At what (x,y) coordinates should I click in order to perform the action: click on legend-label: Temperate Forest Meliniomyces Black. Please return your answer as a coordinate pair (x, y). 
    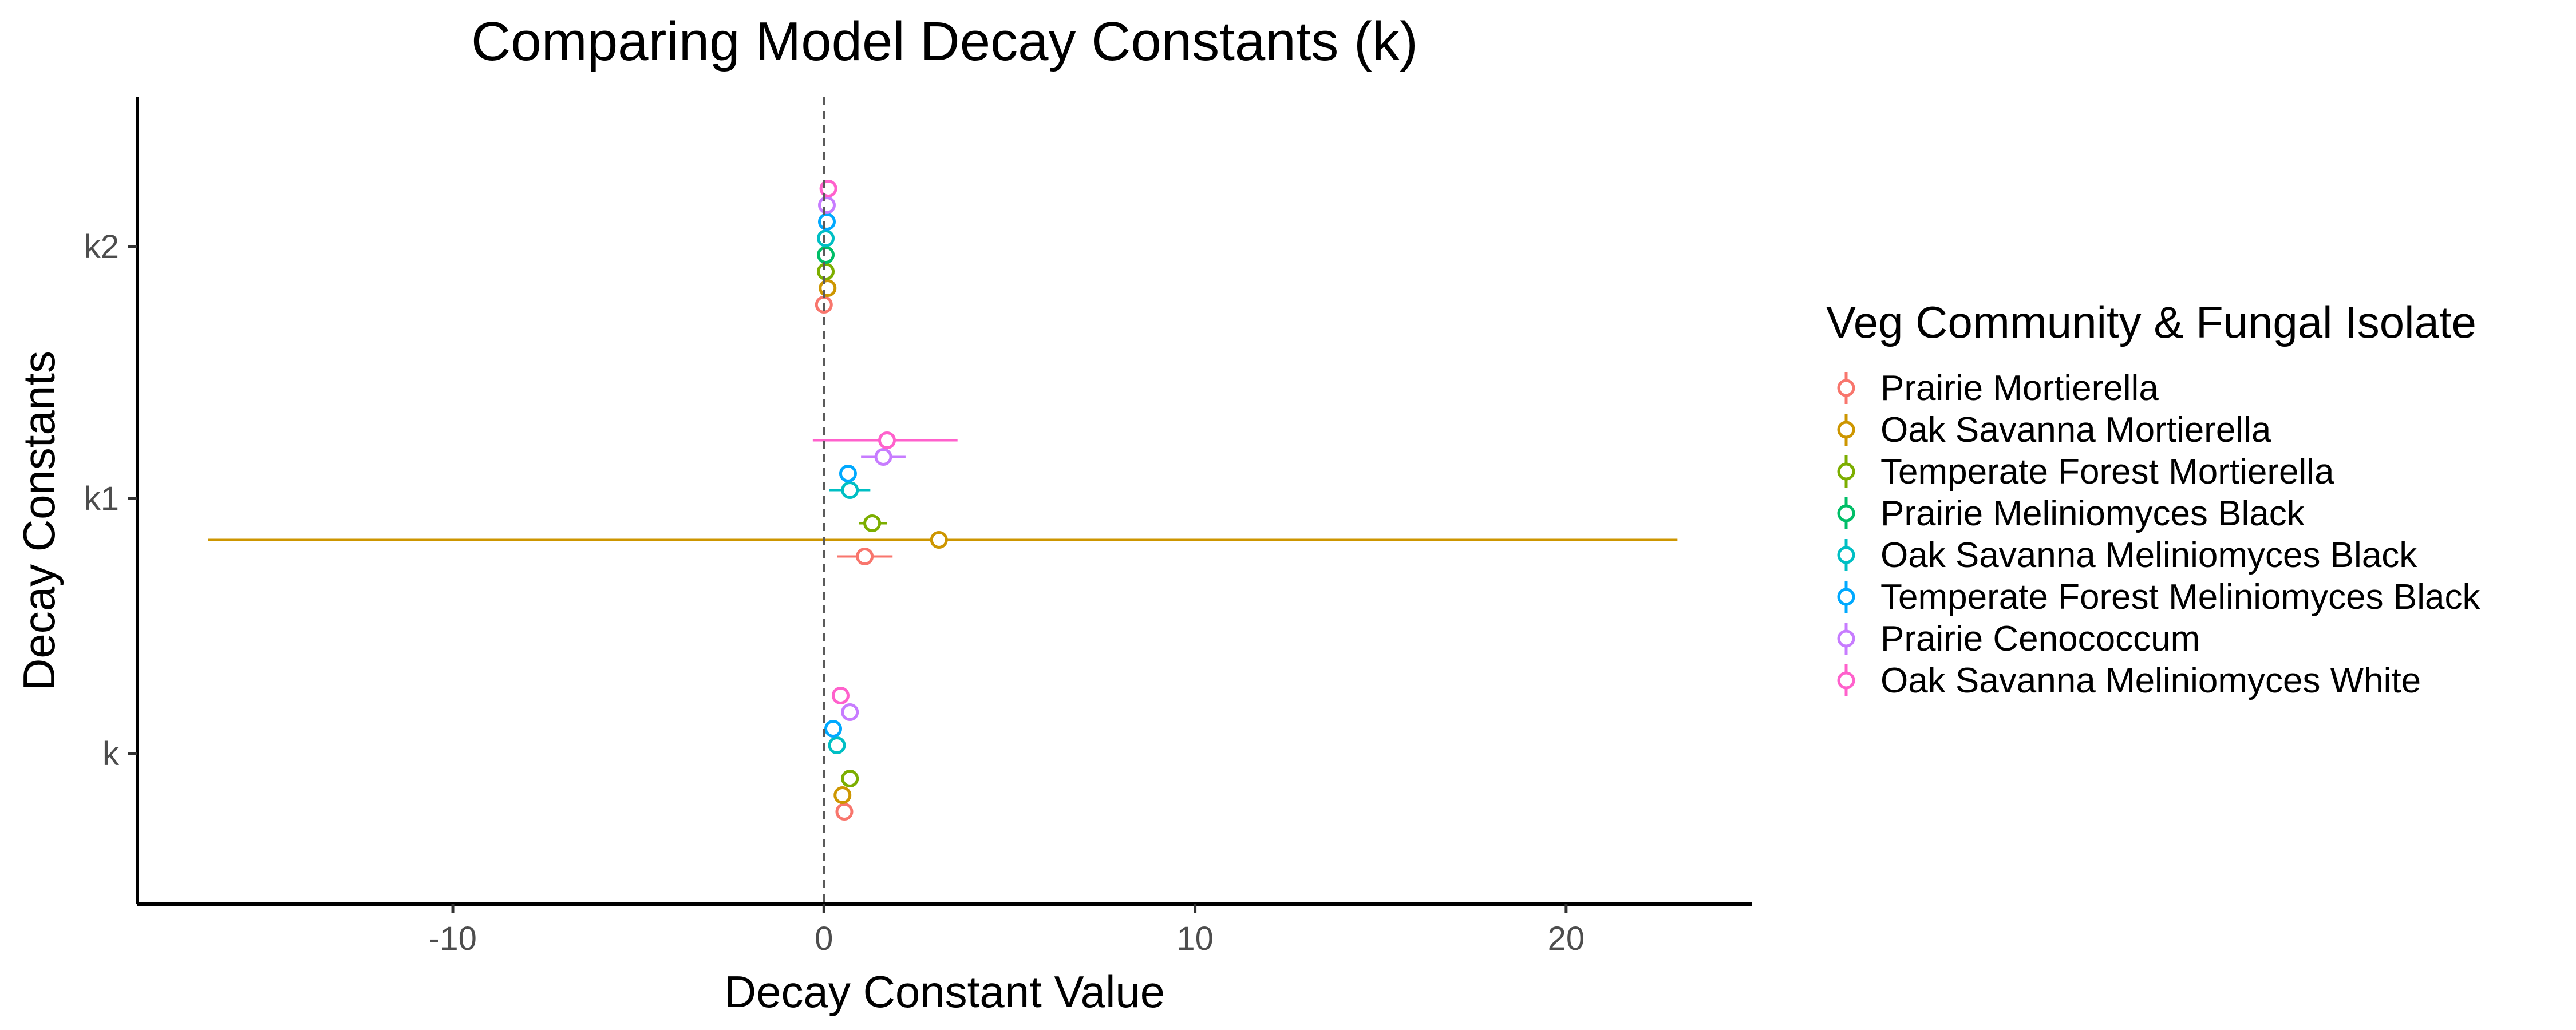
    Looking at the image, I should click on (2180, 597).